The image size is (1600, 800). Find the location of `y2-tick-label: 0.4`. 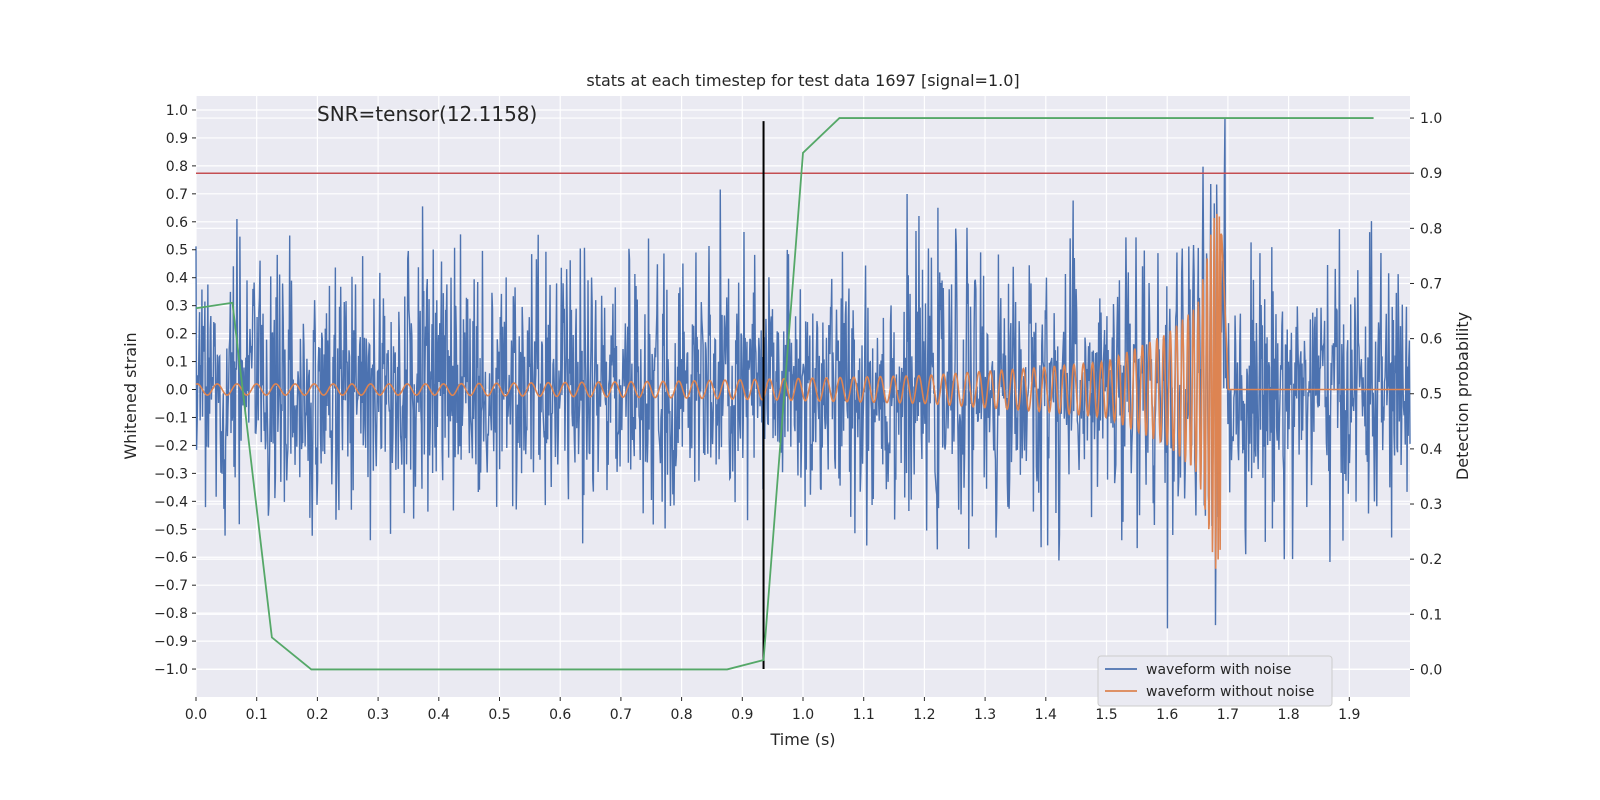

y2-tick-label: 0.4 is located at coordinates (1431, 450).